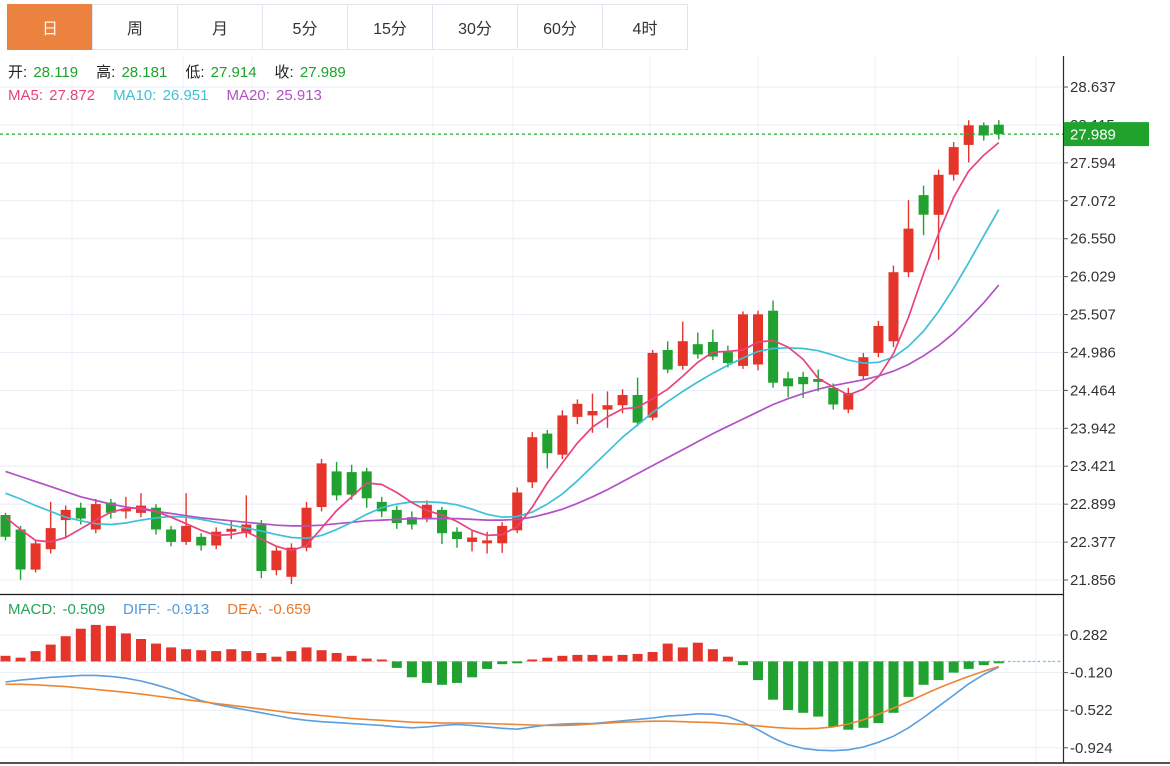 The width and height of the screenshot is (1170, 766). I want to click on tab-4hour: 4时, so click(645, 27).